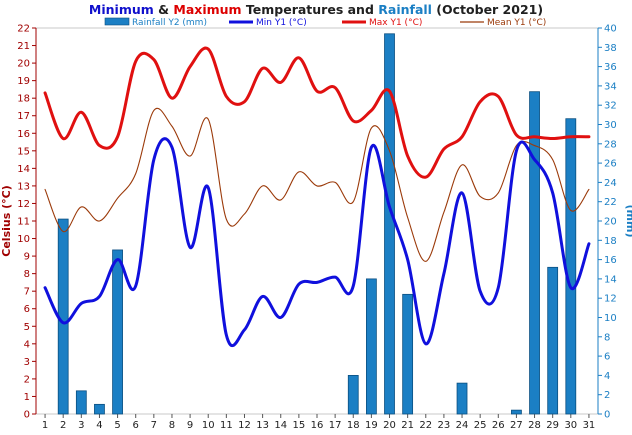 The image size is (632, 435). Describe the element at coordinates (63, 425) in the screenshot. I see `x-tick-label: 2` at that location.